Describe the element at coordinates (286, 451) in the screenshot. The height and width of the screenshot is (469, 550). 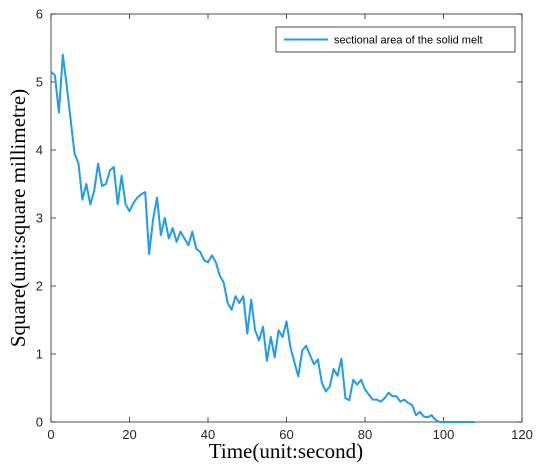
I see `x-axis-title: Time(unit:second)` at that location.